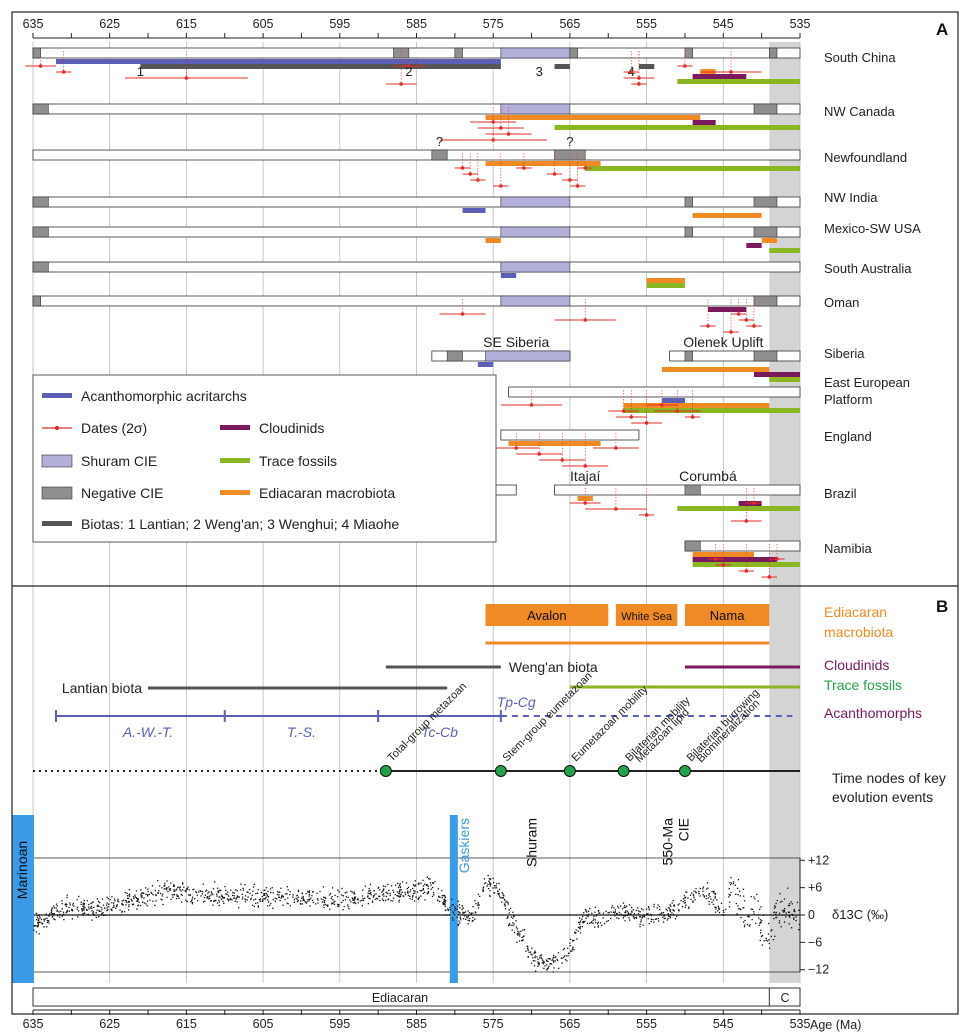 This screenshot has height=1034, width=960. What do you see at coordinates (735, 356) in the screenshot?
I see `section-bar` at bounding box center [735, 356].